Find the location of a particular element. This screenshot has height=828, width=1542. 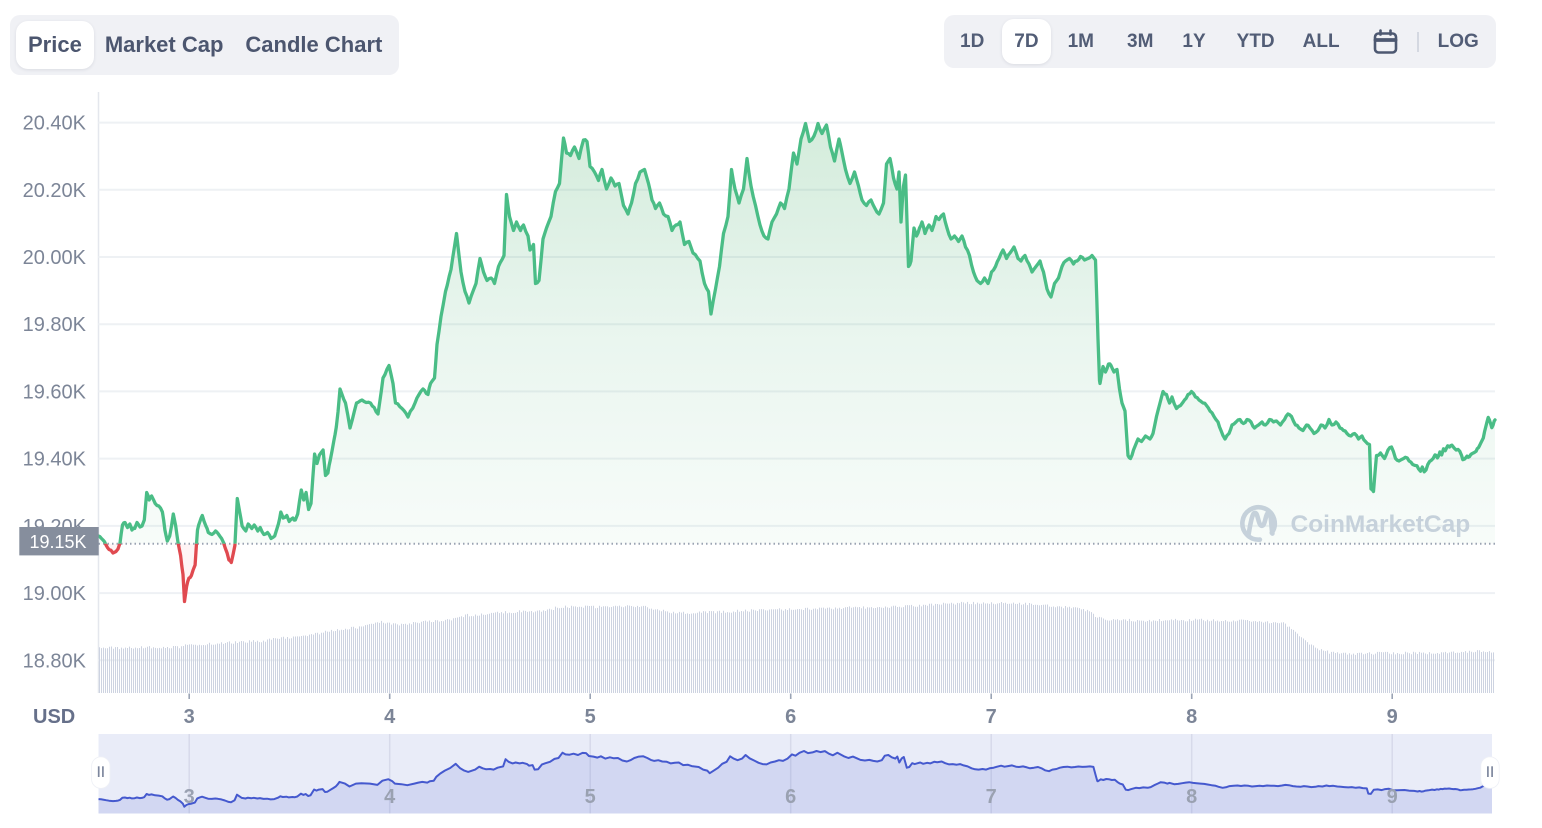

svg-text: 20.20K is located at coordinates (55, 191).